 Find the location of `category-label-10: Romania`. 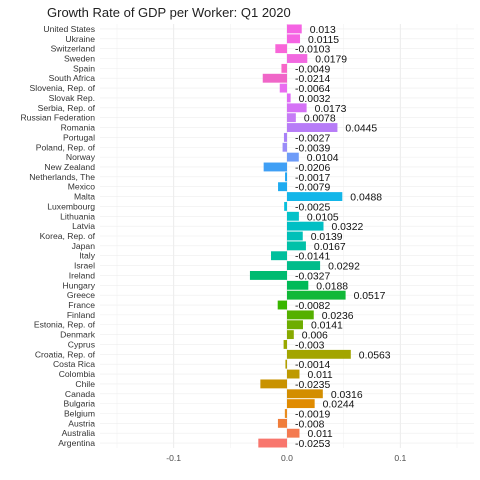

category-label-10: Romania is located at coordinates (78, 128).